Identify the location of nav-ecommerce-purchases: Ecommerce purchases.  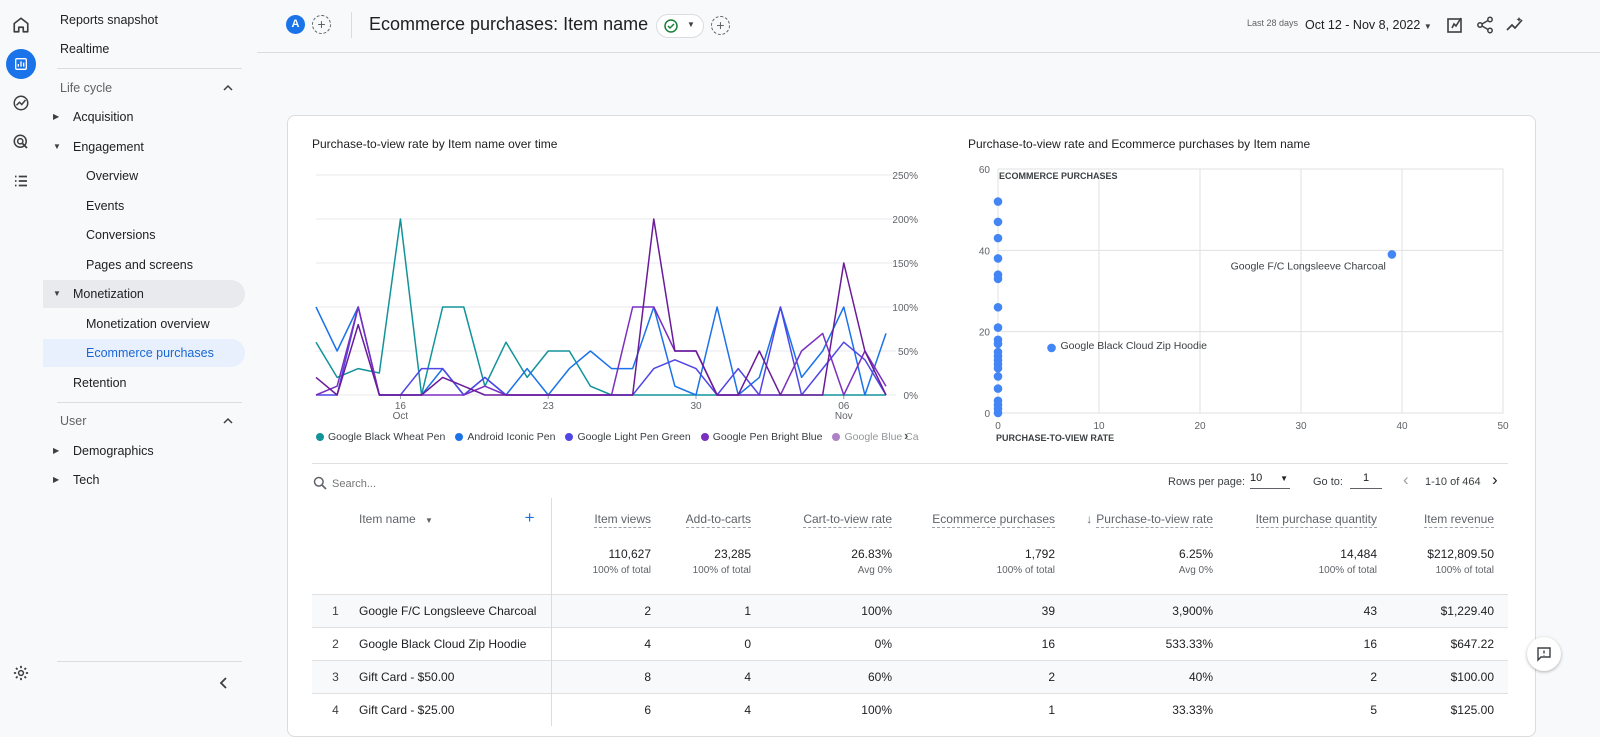
(144, 353).